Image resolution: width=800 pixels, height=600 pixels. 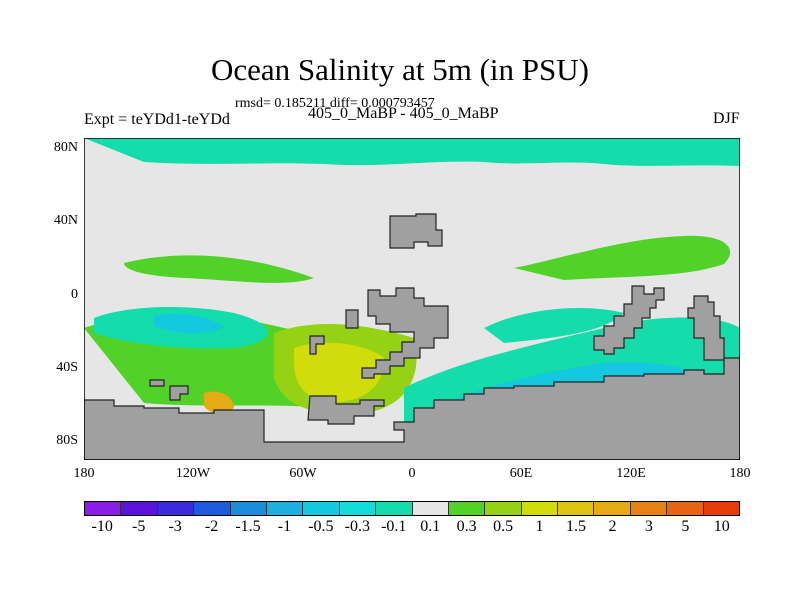 What do you see at coordinates (284, 526) in the screenshot?
I see `colorbar-label: -1` at bounding box center [284, 526].